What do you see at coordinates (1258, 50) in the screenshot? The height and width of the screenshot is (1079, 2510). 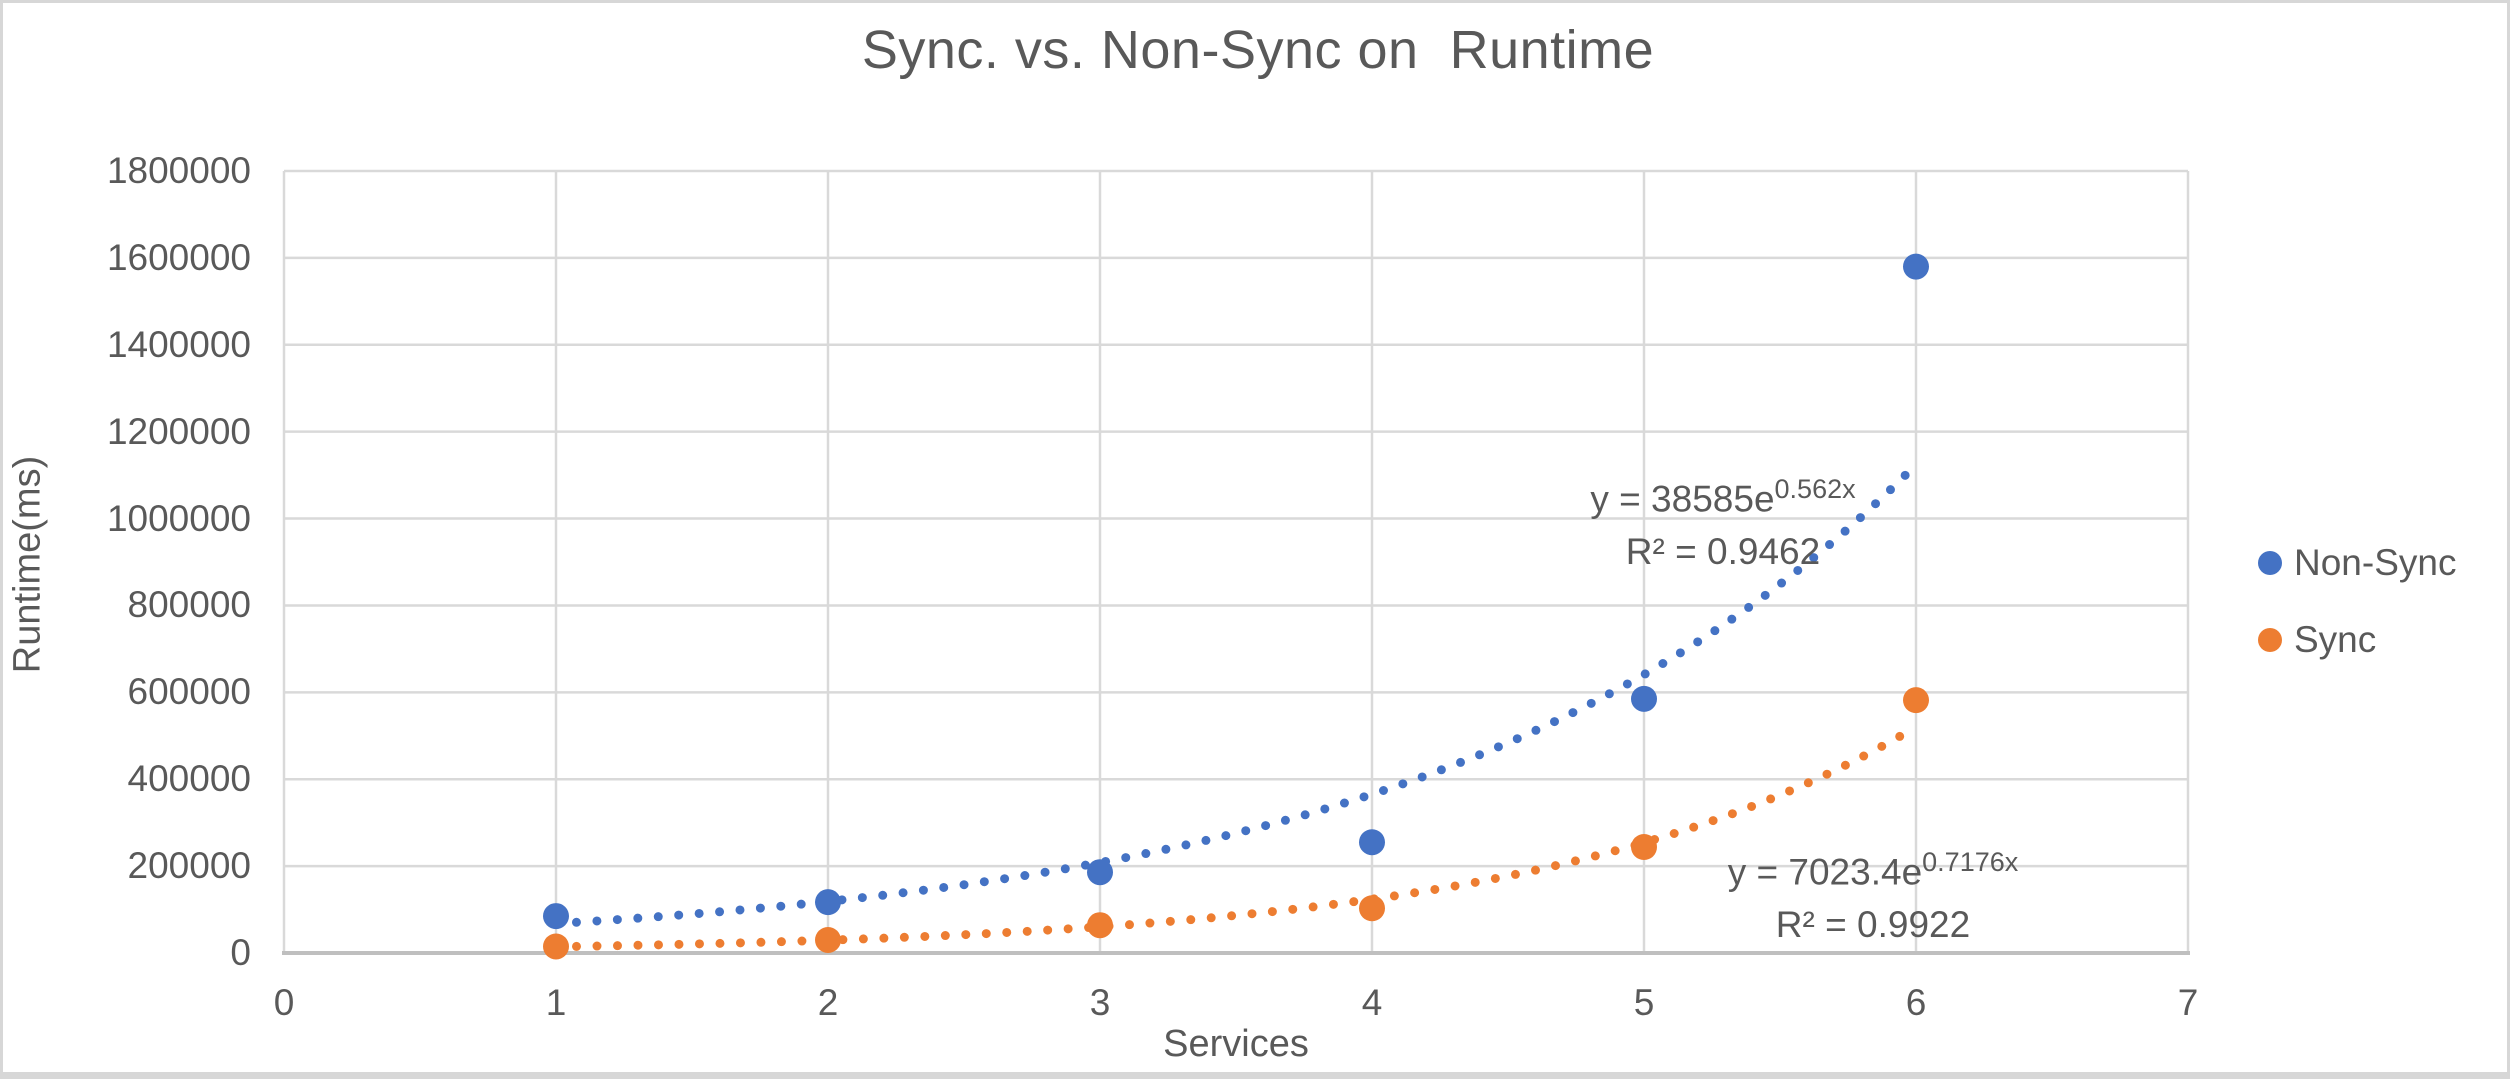 I see `chart-title: Sync. vs. Non-Sync on Runtime` at bounding box center [1258, 50].